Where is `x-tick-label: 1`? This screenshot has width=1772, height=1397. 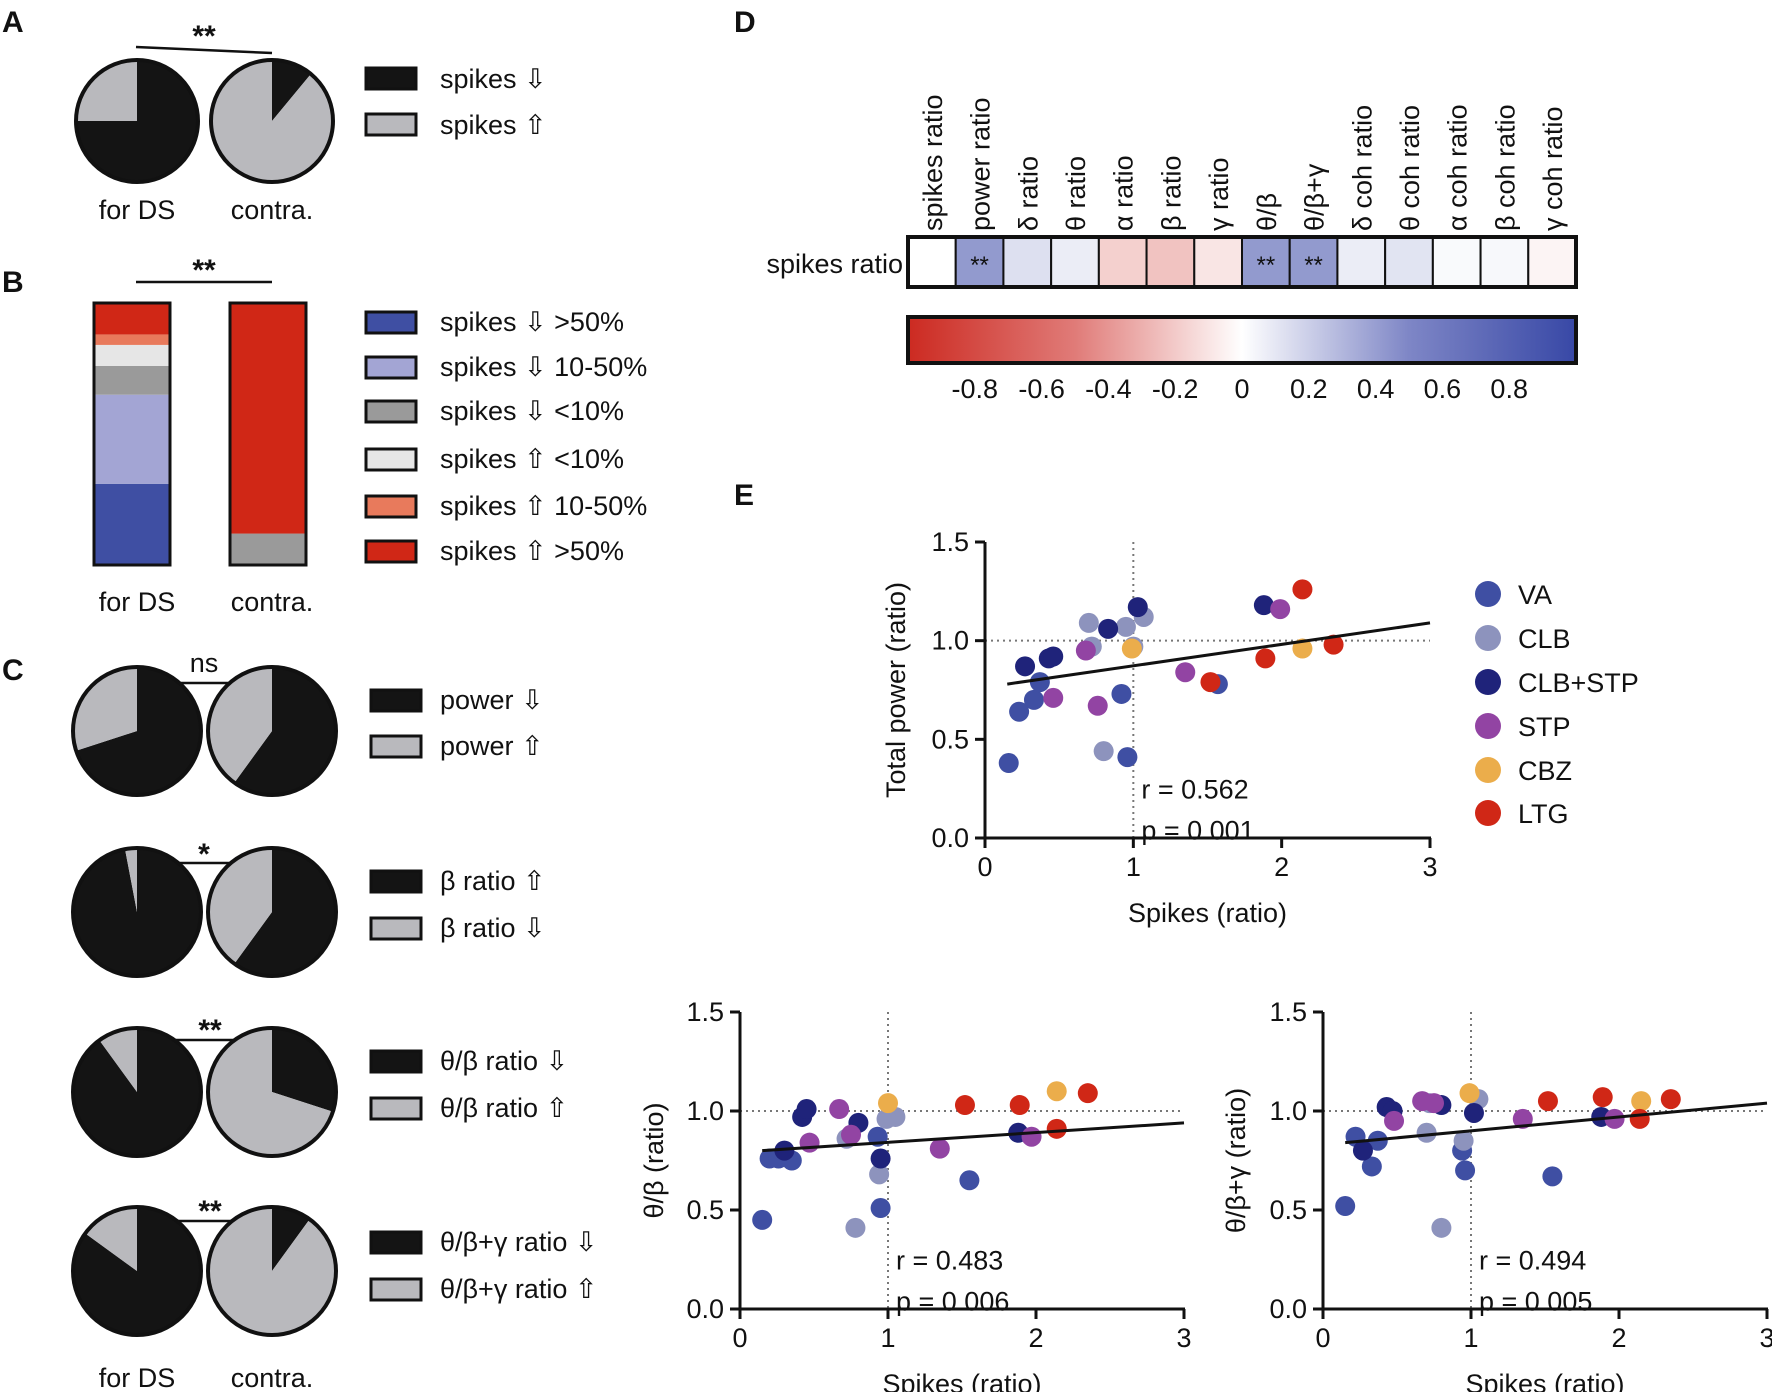 x-tick-label: 1 is located at coordinates (1470, 1338).